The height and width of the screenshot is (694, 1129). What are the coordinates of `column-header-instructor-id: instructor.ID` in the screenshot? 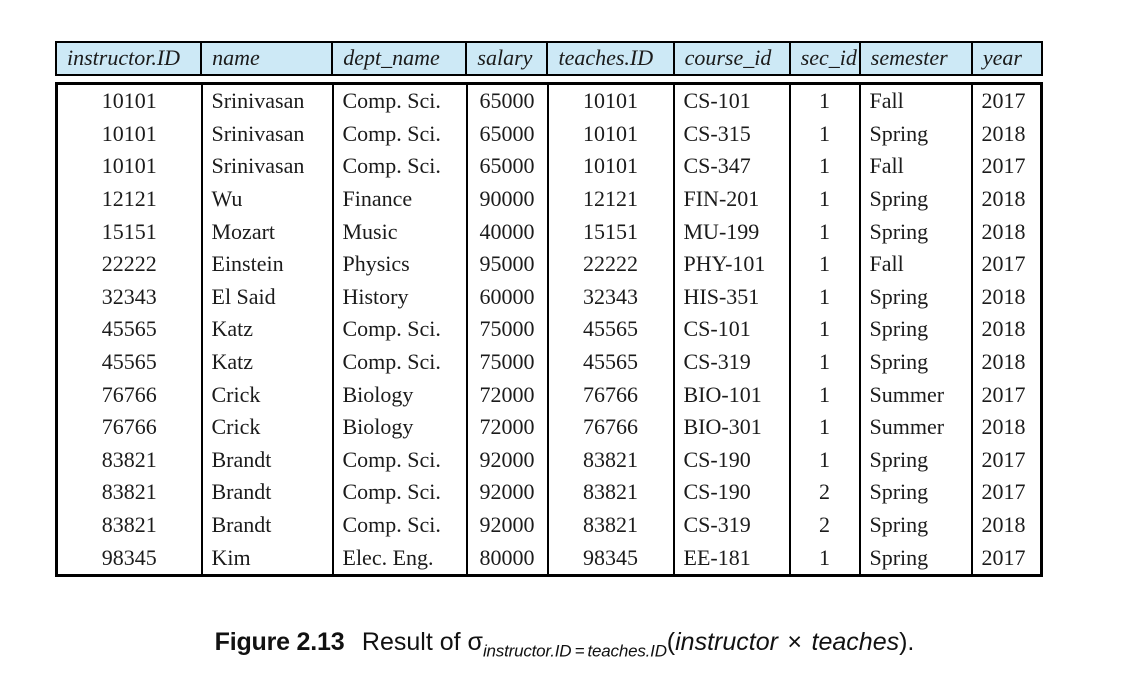 It's located at (128, 58).